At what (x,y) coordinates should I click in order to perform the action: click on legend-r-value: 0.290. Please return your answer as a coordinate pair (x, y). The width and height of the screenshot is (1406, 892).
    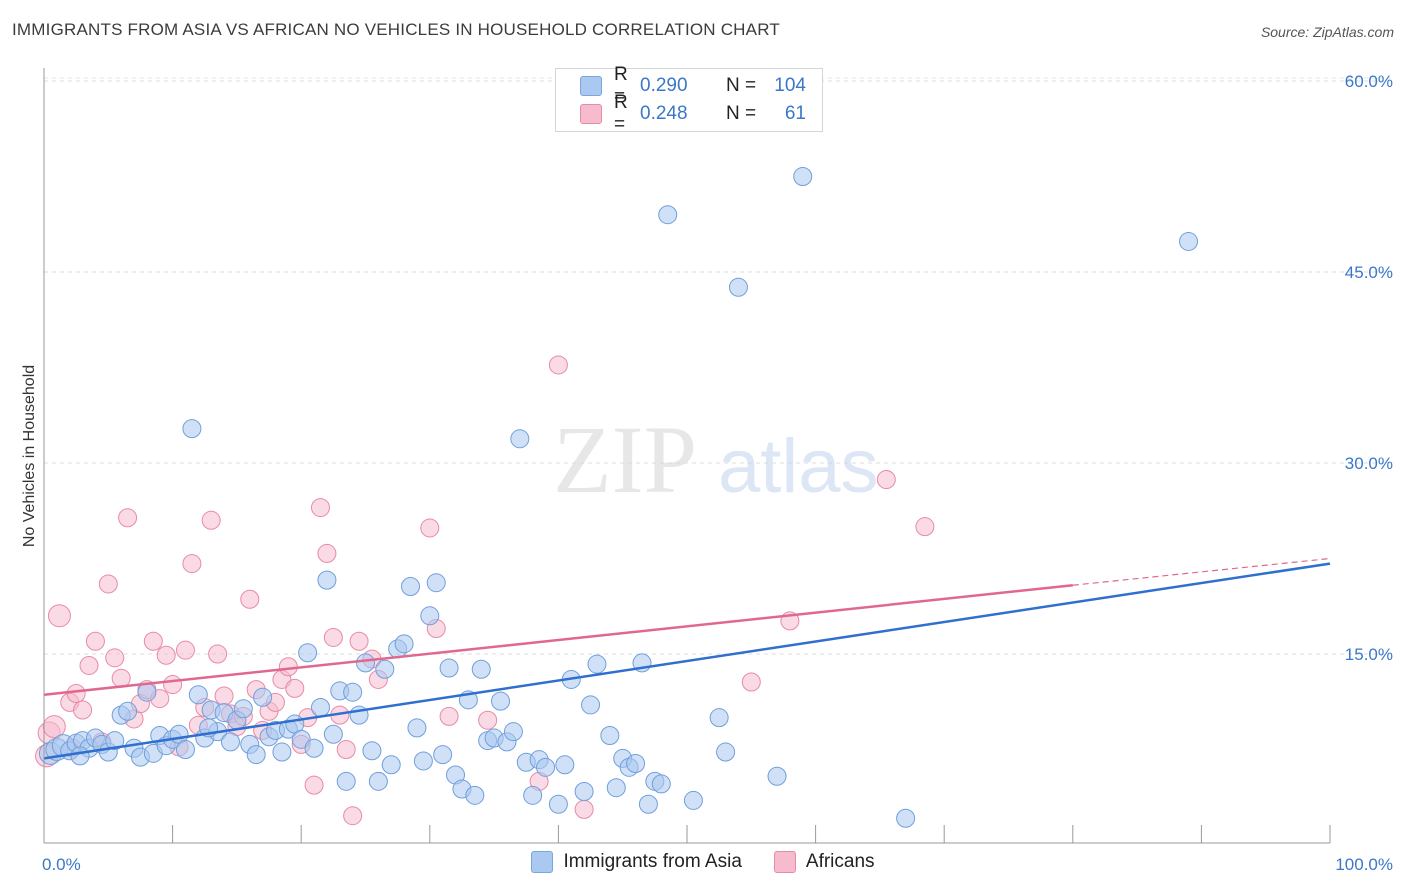
    Looking at the image, I should click on (664, 85).